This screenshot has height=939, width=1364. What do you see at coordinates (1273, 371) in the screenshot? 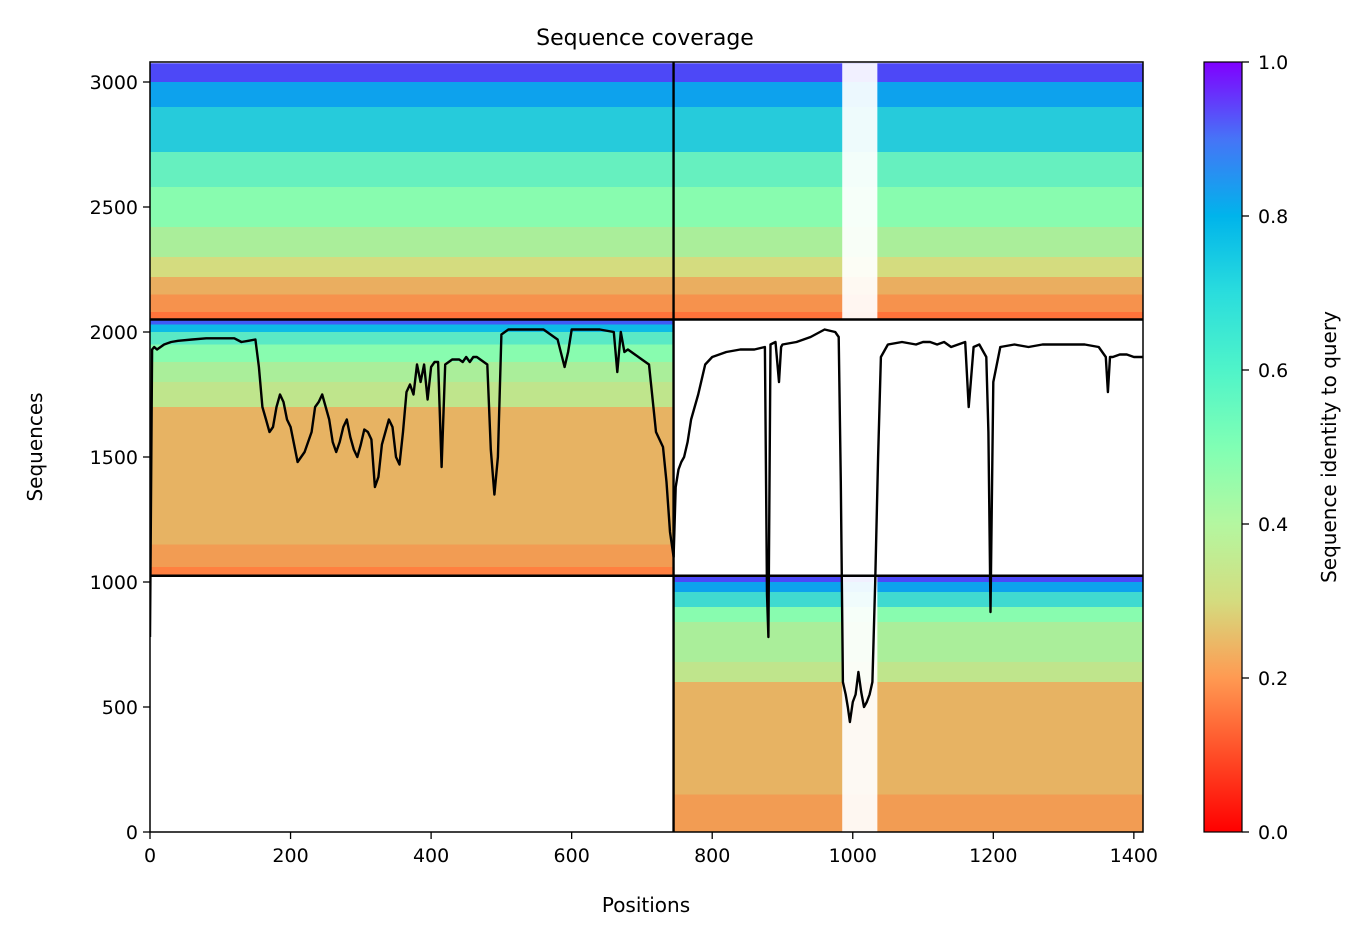
I see `colorbar-tick-label: 0.6` at bounding box center [1273, 371].